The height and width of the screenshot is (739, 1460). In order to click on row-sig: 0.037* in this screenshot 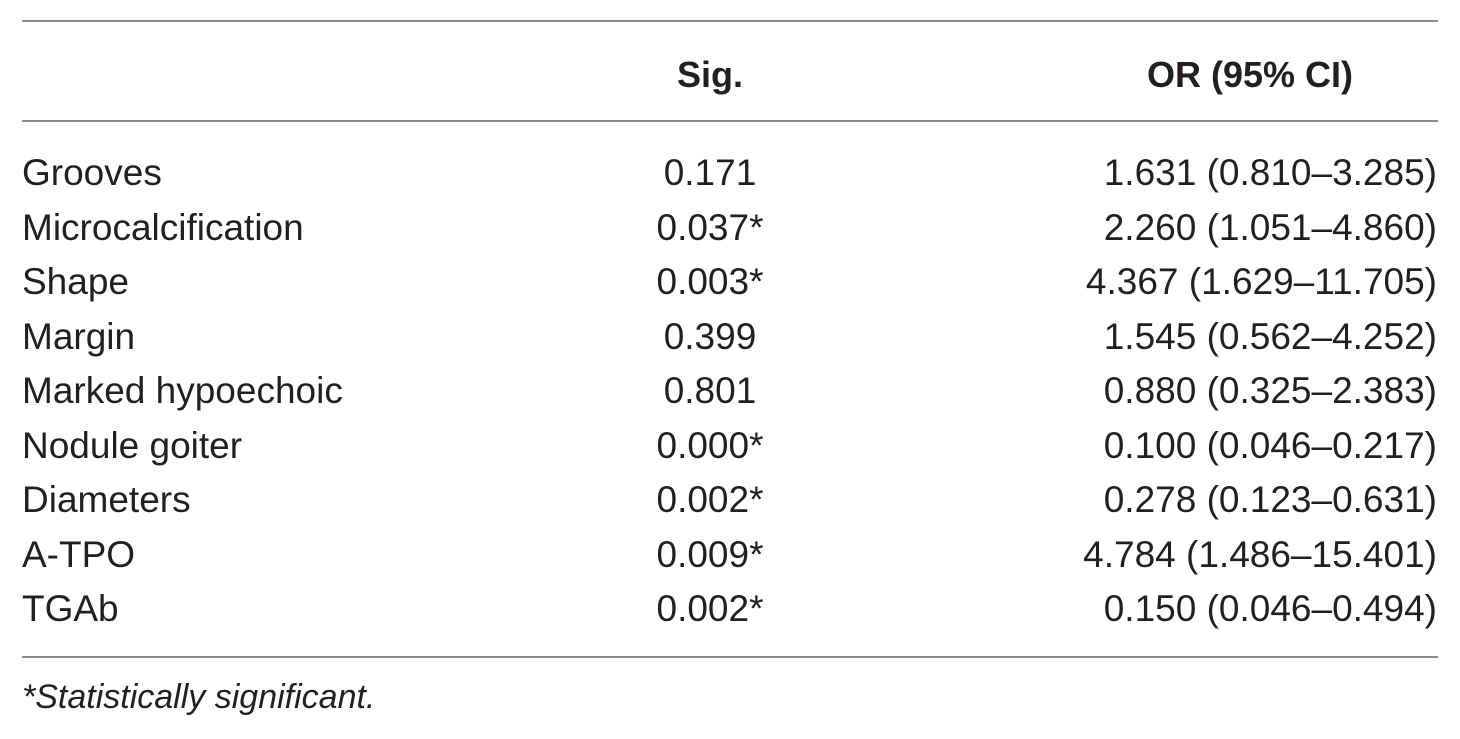, I will do `click(710, 227)`.